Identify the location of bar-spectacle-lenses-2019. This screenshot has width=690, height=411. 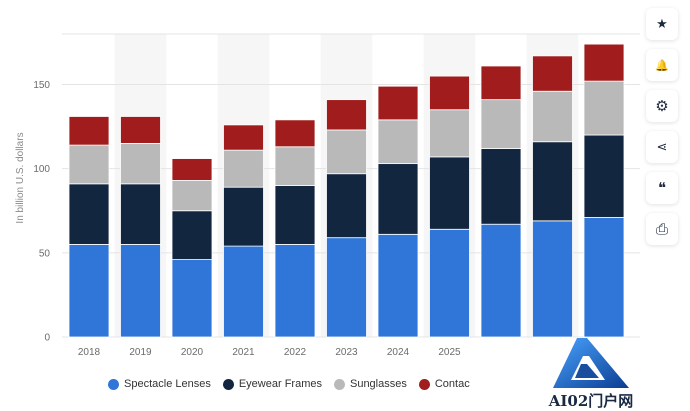
(140, 291).